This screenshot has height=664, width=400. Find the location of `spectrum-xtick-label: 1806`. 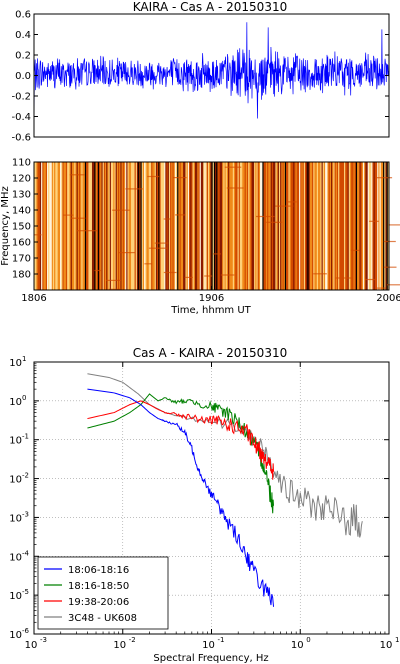

spectrum-xtick-label: 1806 is located at coordinates (33, 298).